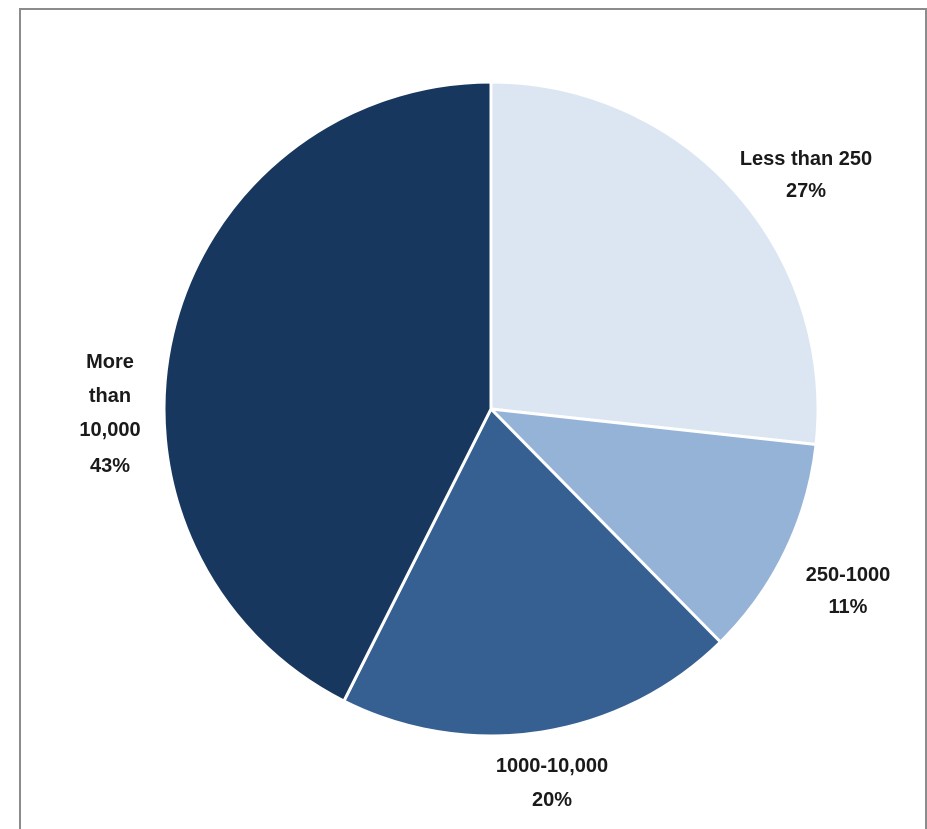 This screenshot has height=829, width=927. What do you see at coordinates (552, 800) in the screenshot?
I see `pct-1000-10000: 20%` at bounding box center [552, 800].